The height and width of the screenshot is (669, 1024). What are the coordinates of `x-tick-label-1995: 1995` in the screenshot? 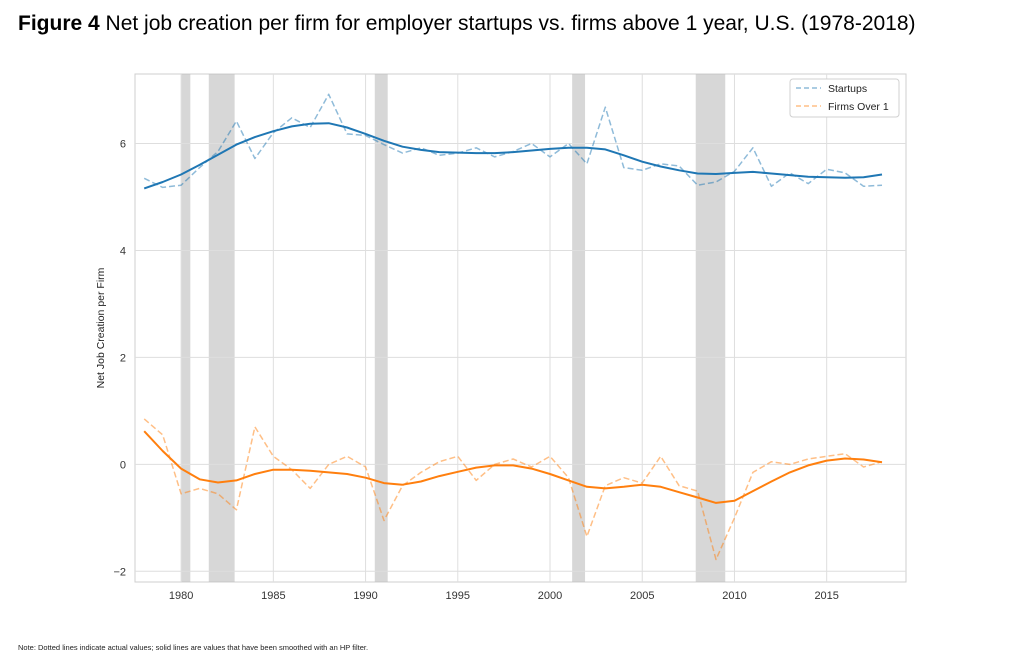 It's located at (458, 596).